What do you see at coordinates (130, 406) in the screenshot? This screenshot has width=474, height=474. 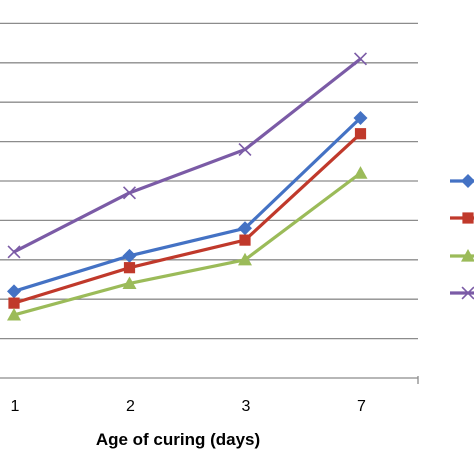 I see `x-tick-label: 2` at bounding box center [130, 406].